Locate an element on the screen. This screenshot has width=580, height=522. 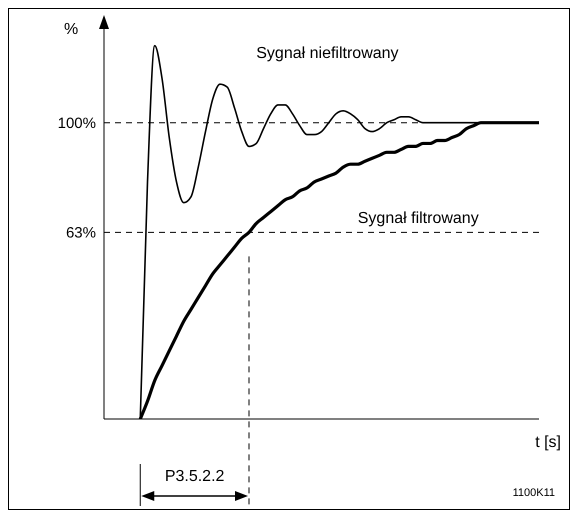
x-axis-title: t [s] is located at coordinates (548, 443).